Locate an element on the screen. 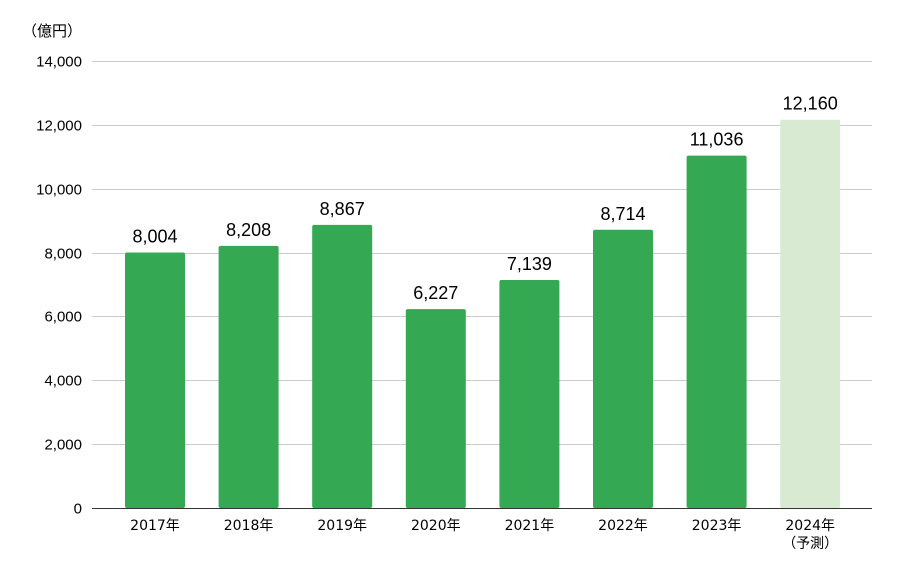  y-tick-label: 6,000 is located at coordinates (63, 317).